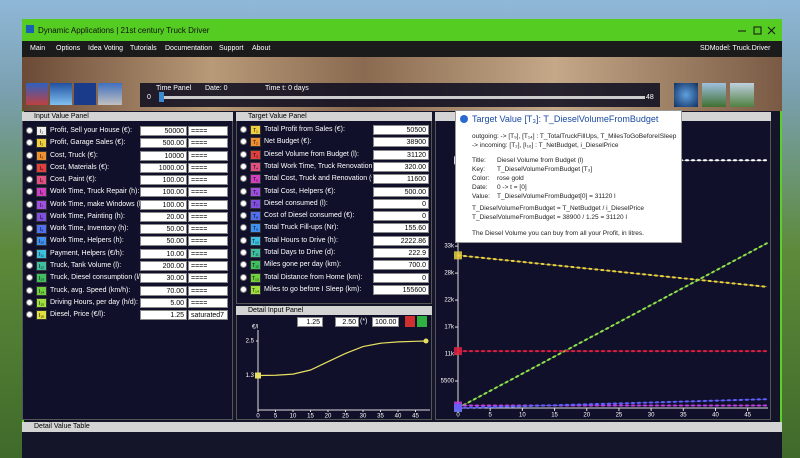 Image resolution: width=800 pixels, height=458 pixels. What do you see at coordinates (258, 375) in the screenshot?
I see `start-point` at bounding box center [258, 375].